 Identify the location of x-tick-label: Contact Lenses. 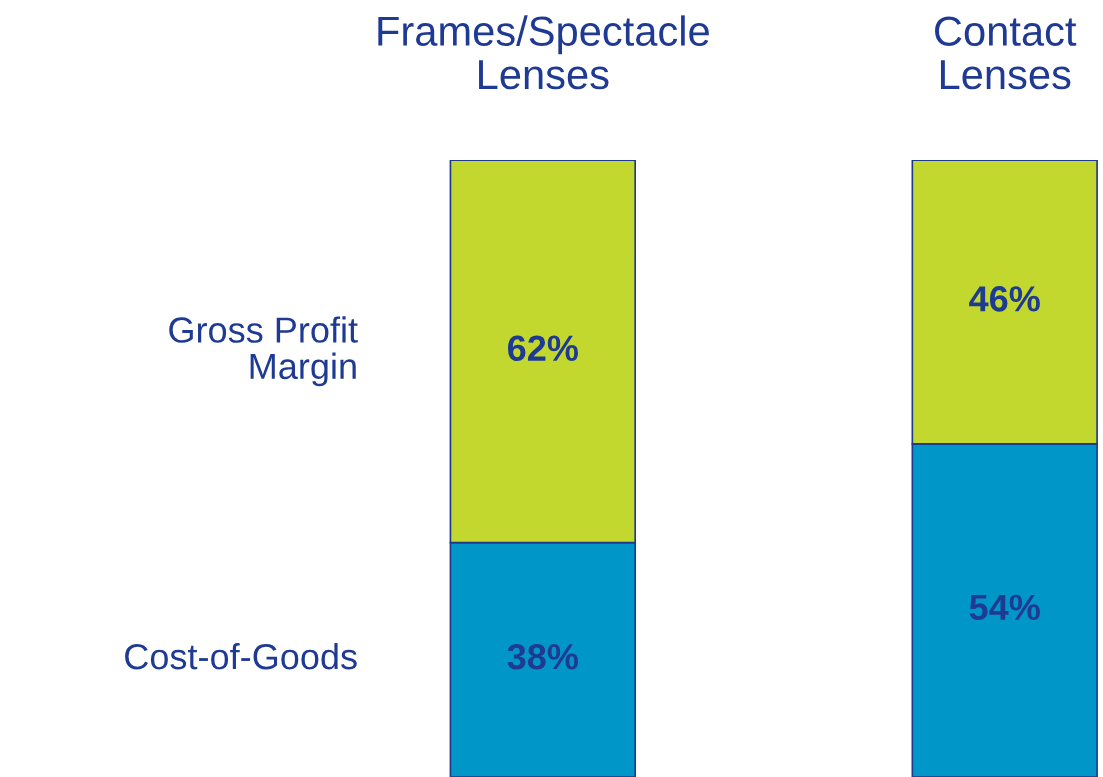
(1006, 53).